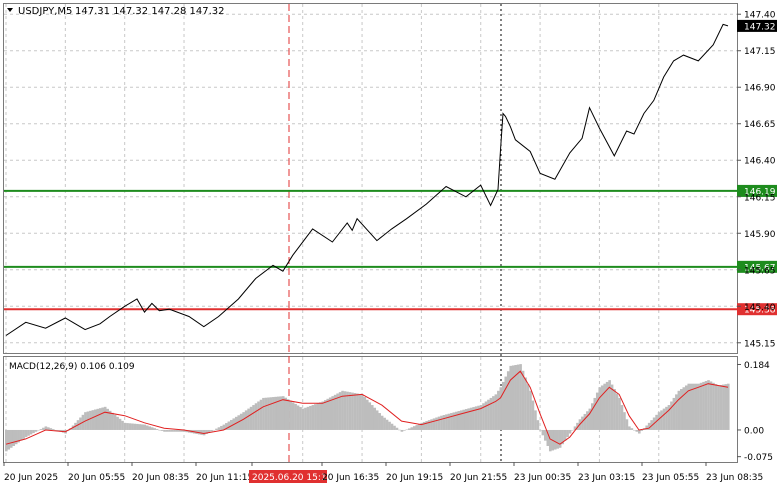 This screenshot has width=781, height=493. What do you see at coordinates (757, 25) in the screenshot?
I see `current-price-tag` at bounding box center [757, 25].